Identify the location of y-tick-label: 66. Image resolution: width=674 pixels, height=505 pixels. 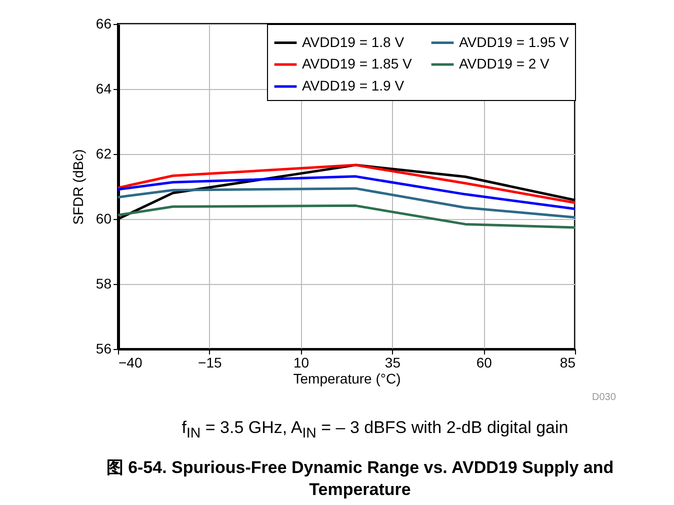
(104, 24).